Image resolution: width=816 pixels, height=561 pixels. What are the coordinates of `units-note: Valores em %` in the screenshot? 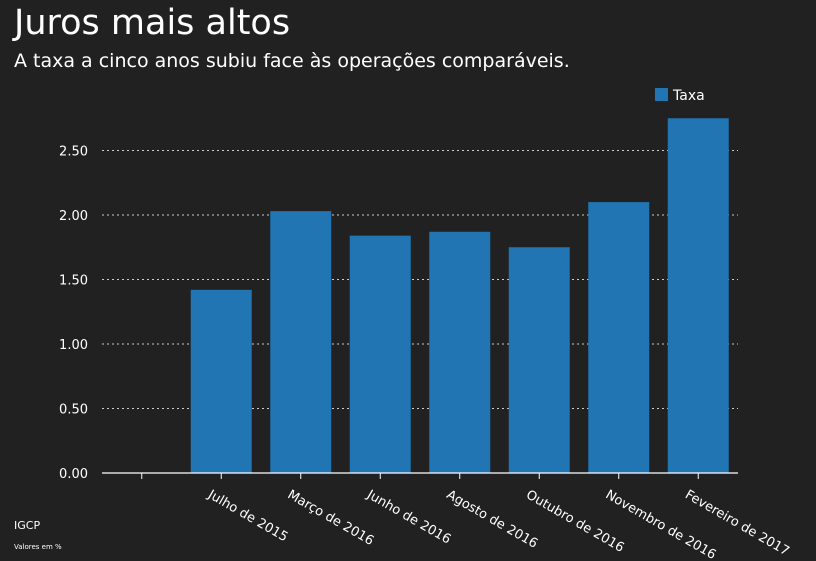 It's located at (38, 547).